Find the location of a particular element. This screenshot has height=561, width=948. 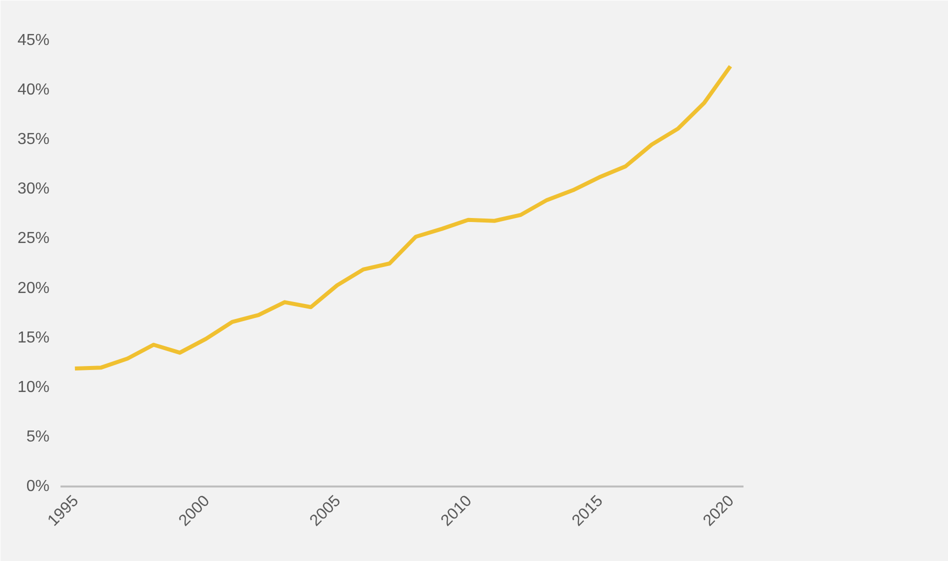

y-tick-label: 30% is located at coordinates (33, 189).